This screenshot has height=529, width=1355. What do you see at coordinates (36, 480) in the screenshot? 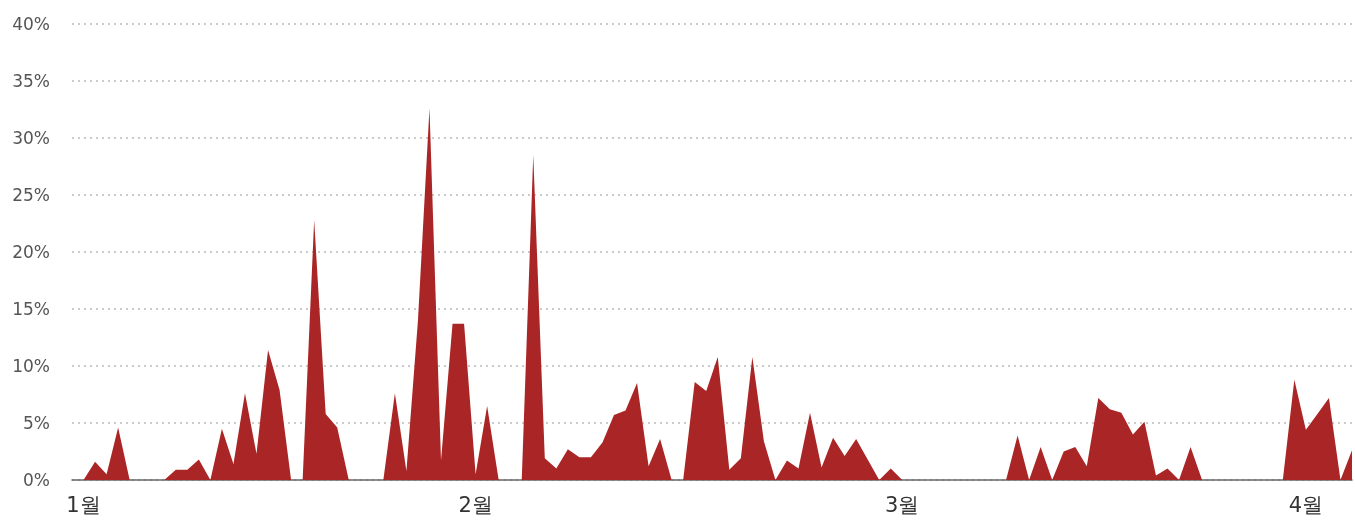
I see `y-tick-label: 0%` at bounding box center [36, 480].